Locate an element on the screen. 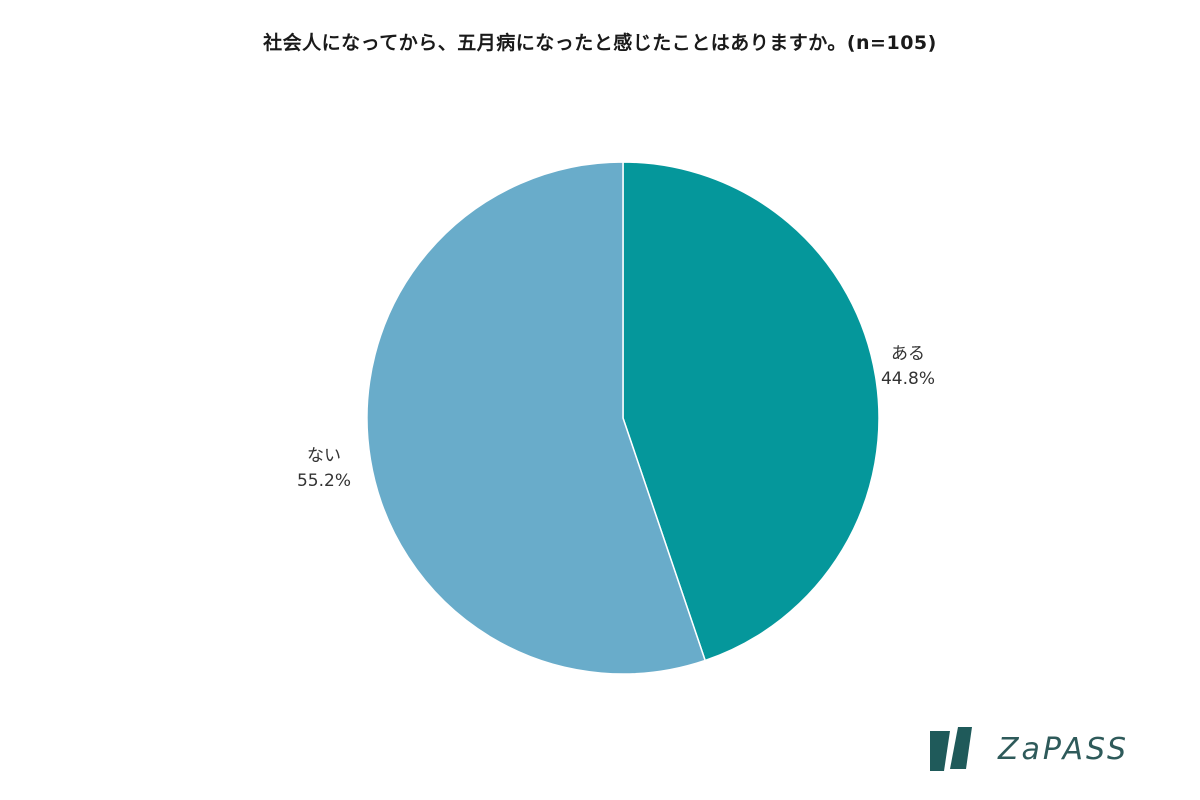  brand-logo: ZaPASS is located at coordinates (1028, 749).